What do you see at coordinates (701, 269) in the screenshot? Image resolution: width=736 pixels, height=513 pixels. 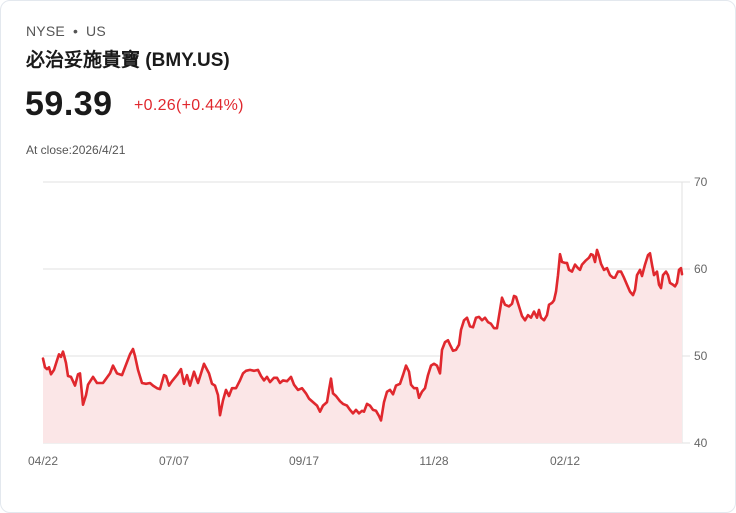 I see `y-tick-label: 60` at bounding box center [701, 269].